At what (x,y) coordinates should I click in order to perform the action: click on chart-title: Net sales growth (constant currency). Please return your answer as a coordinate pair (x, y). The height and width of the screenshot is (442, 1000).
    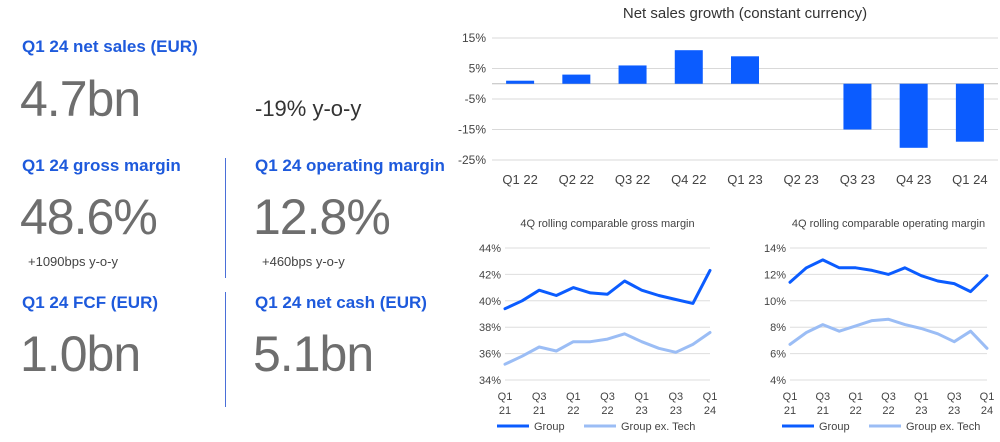
    Looking at the image, I should click on (745, 13).